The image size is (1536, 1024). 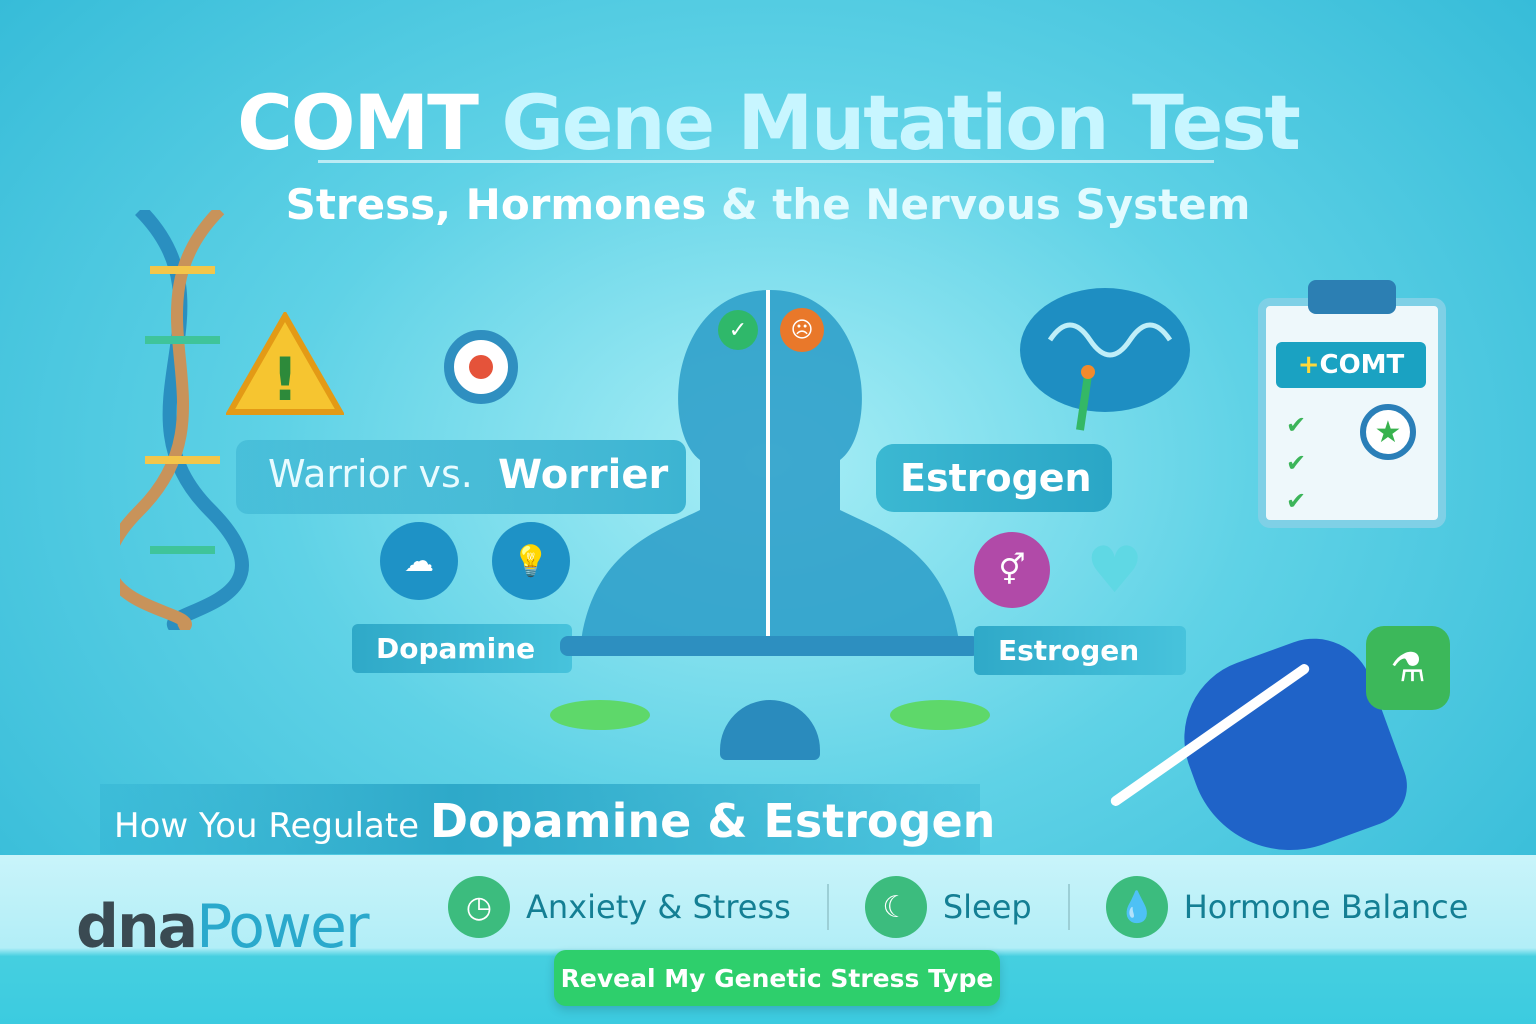 I want to click on estrogen-pill: Estrogen, so click(x=994, y=478).